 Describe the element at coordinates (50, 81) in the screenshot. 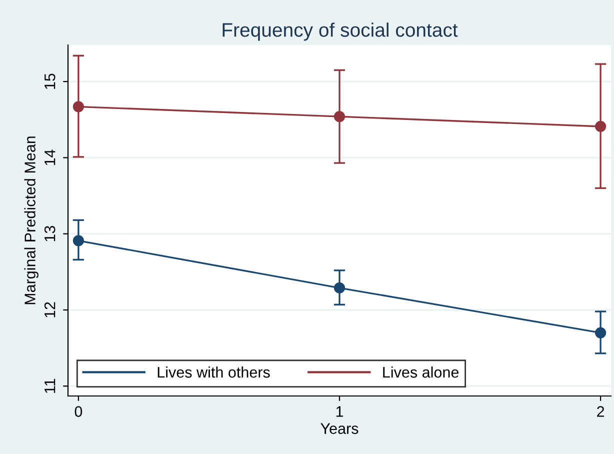

I see `y-tick-label: 15` at that location.